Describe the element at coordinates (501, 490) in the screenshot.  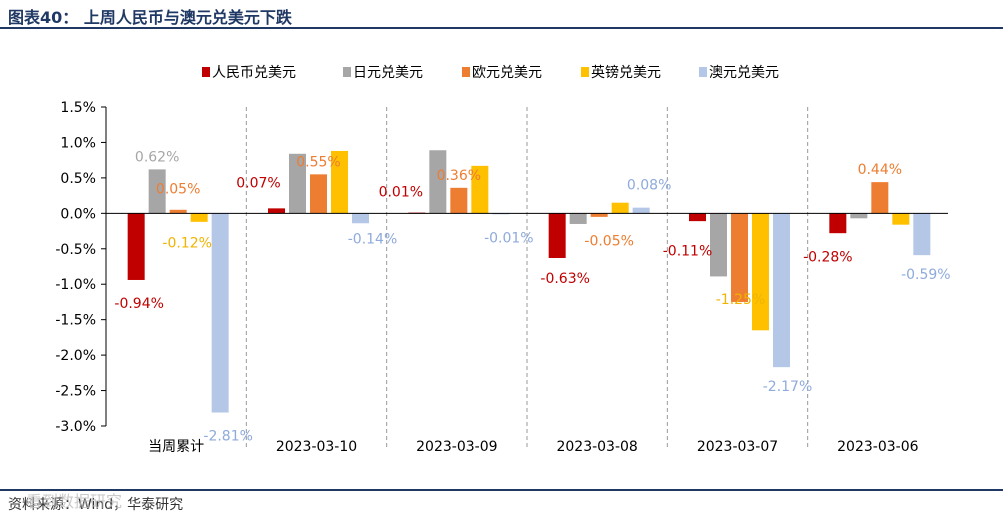
I see `footer-rule` at that location.